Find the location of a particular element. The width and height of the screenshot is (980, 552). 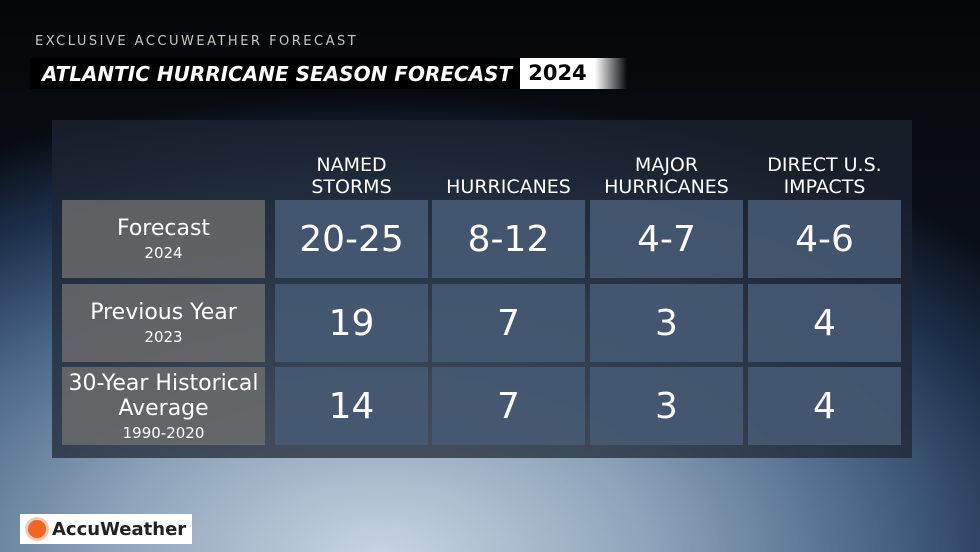

kicker: EXCLUSIVE ACCUWEATHER FORECAST is located at coordinates (197, 41).